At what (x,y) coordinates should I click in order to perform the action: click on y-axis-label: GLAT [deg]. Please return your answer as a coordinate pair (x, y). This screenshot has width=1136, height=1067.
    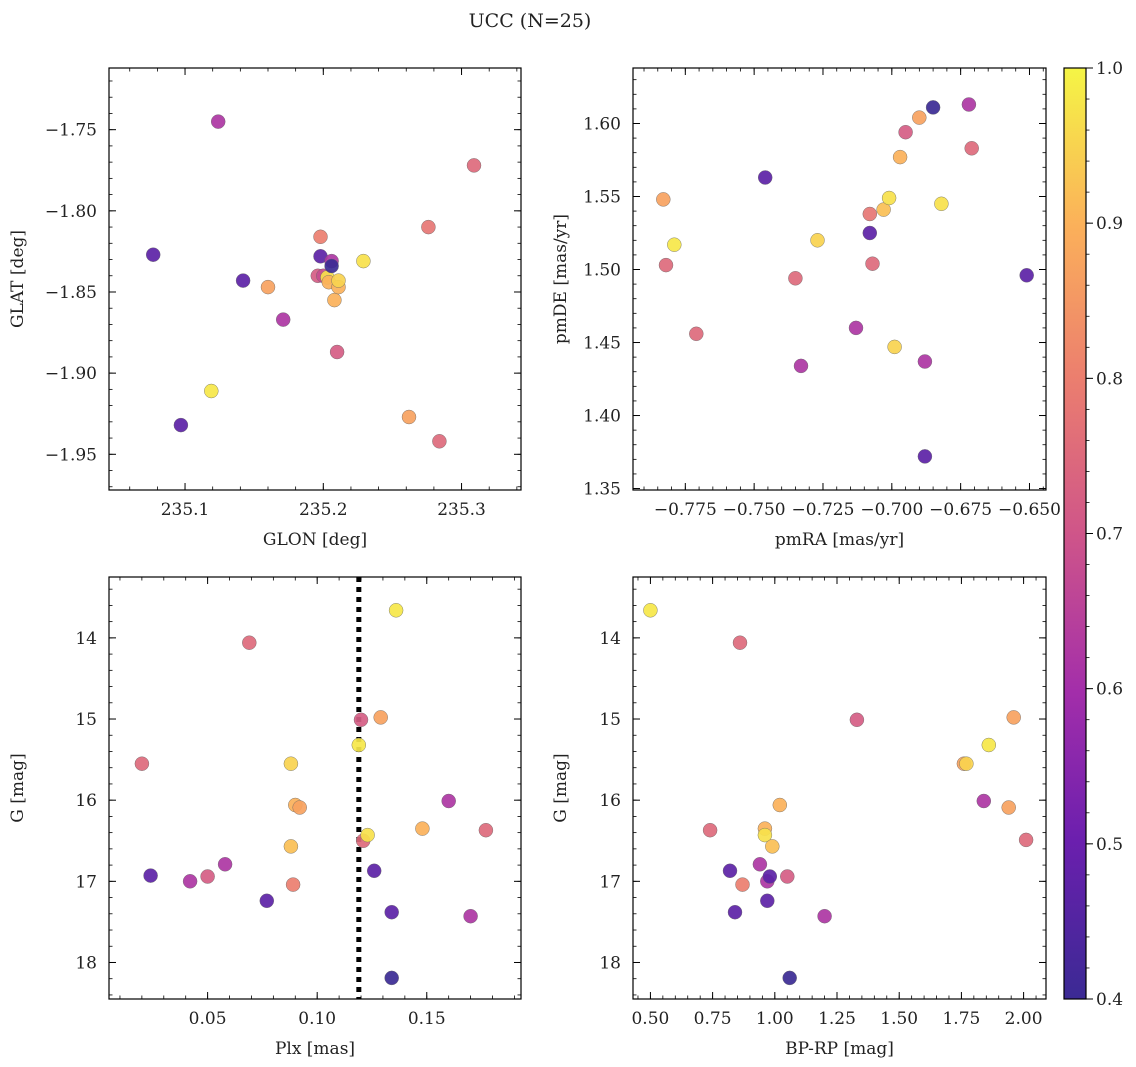
    Looking at the image, I should click on (18, 279).